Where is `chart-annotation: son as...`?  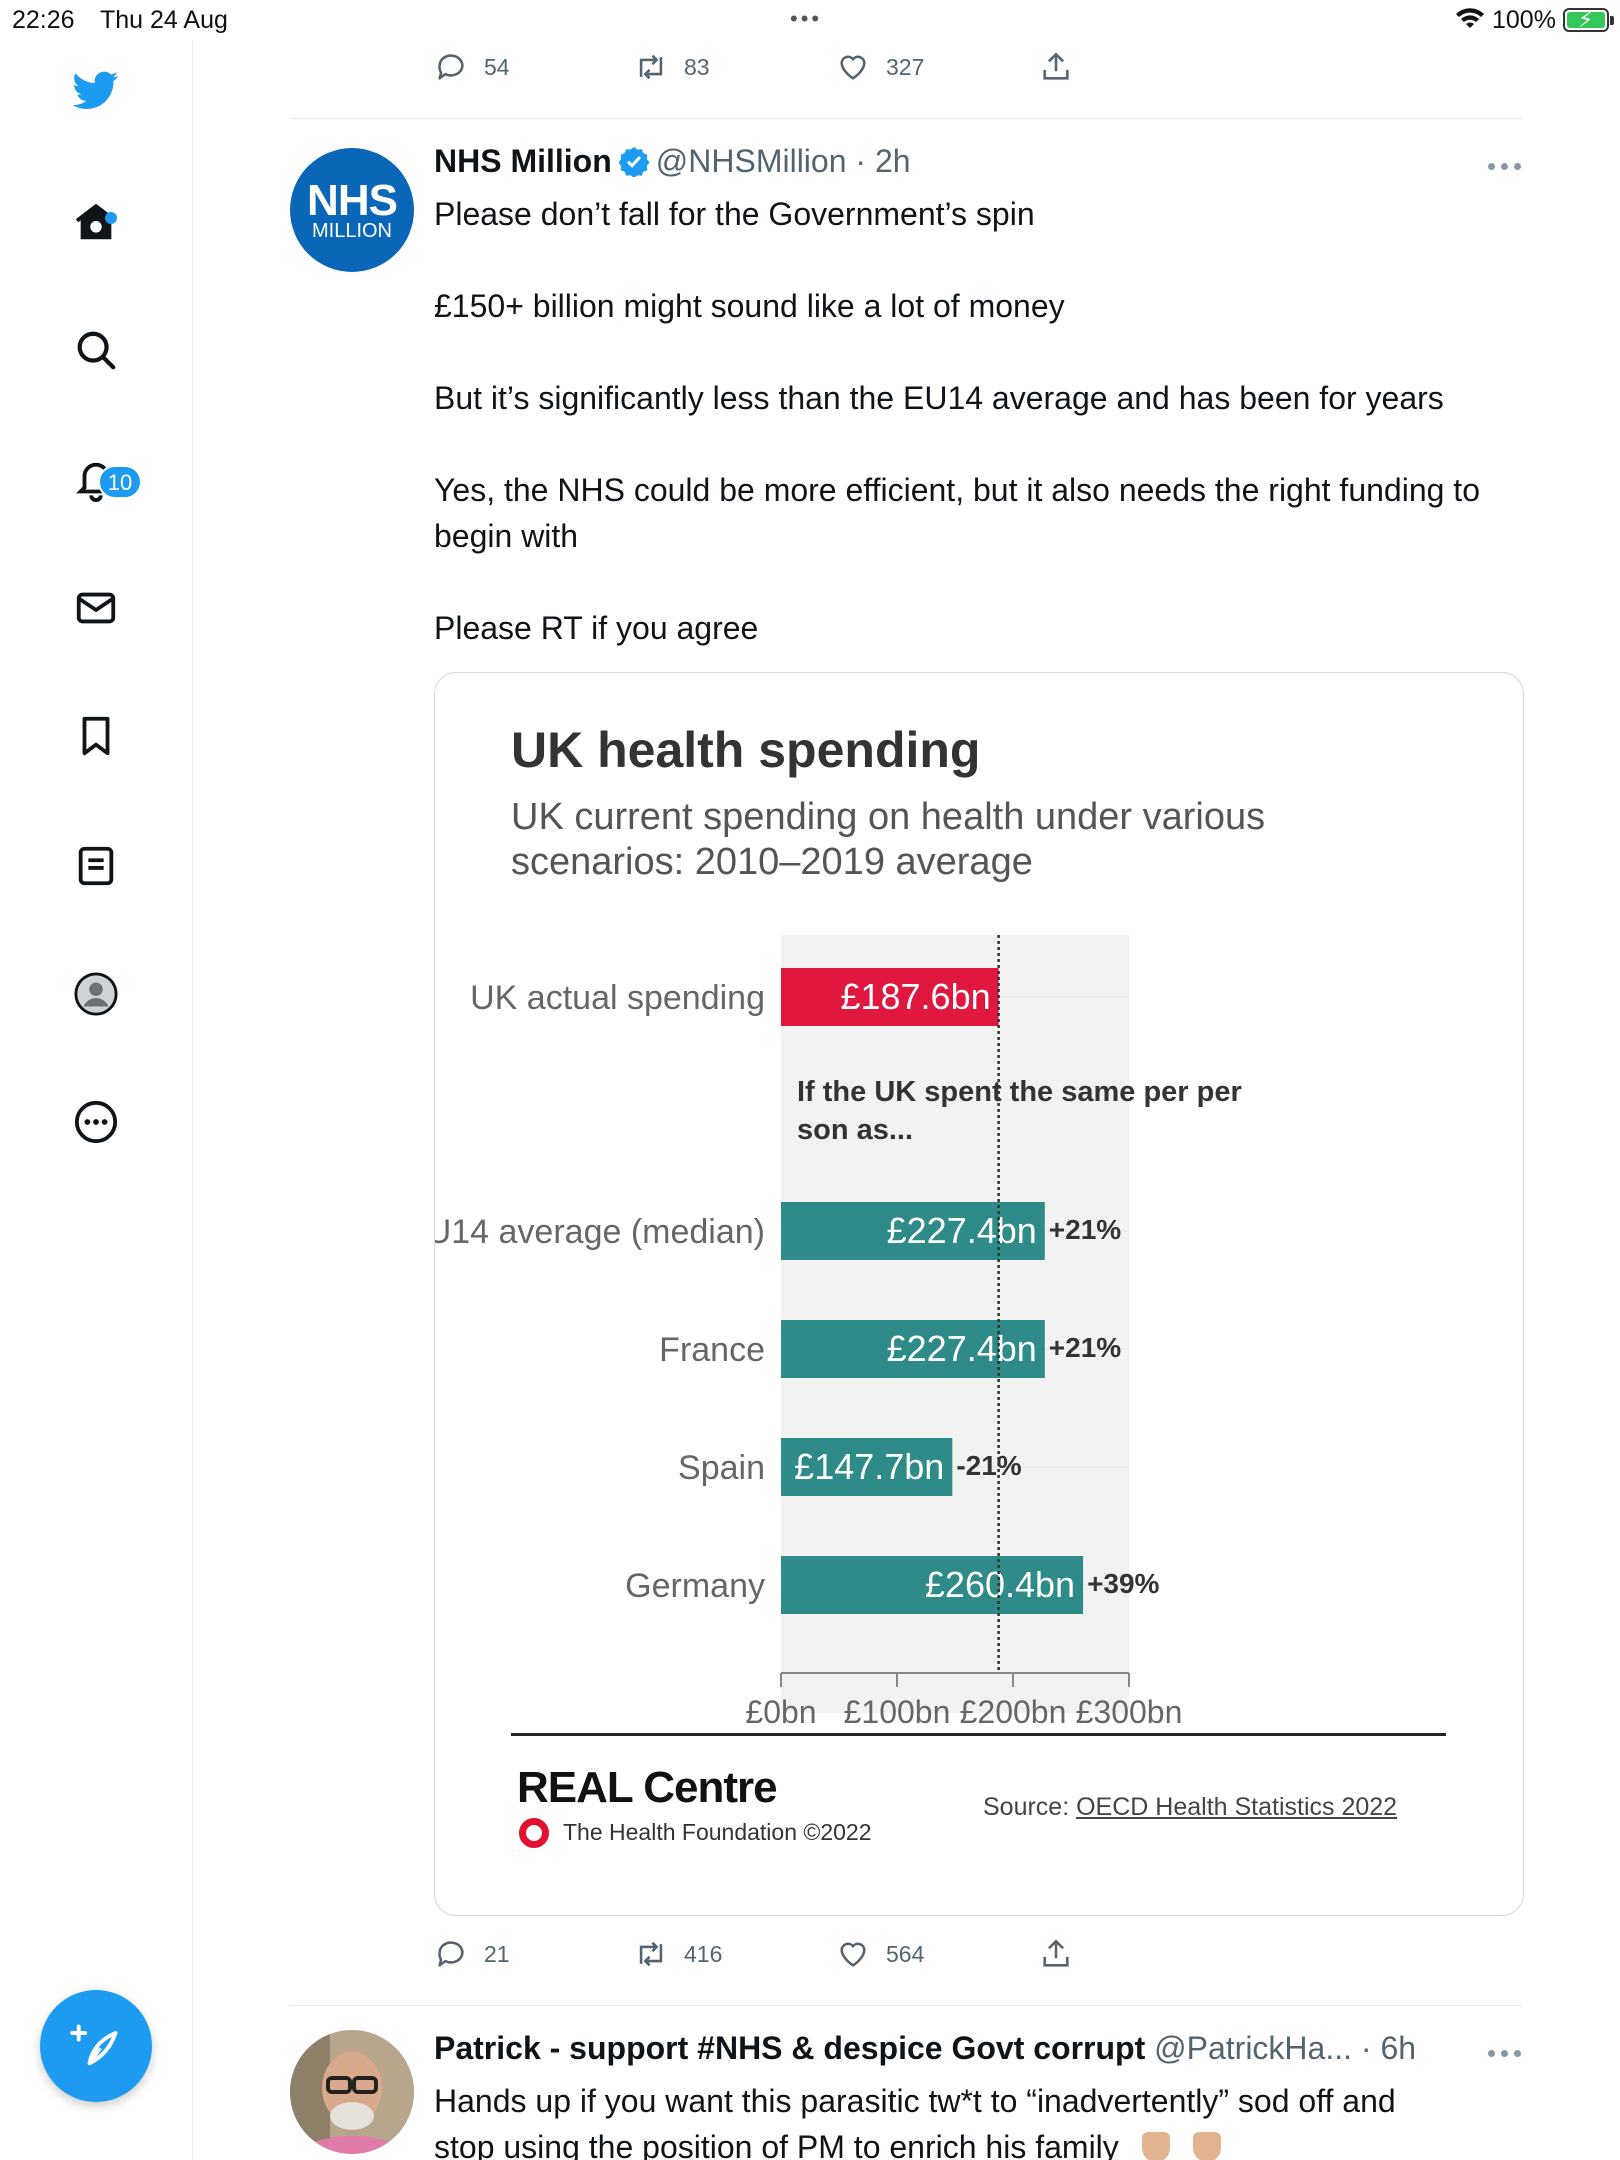 chart-annotation: son as... is located at coordinates (855, 1130).